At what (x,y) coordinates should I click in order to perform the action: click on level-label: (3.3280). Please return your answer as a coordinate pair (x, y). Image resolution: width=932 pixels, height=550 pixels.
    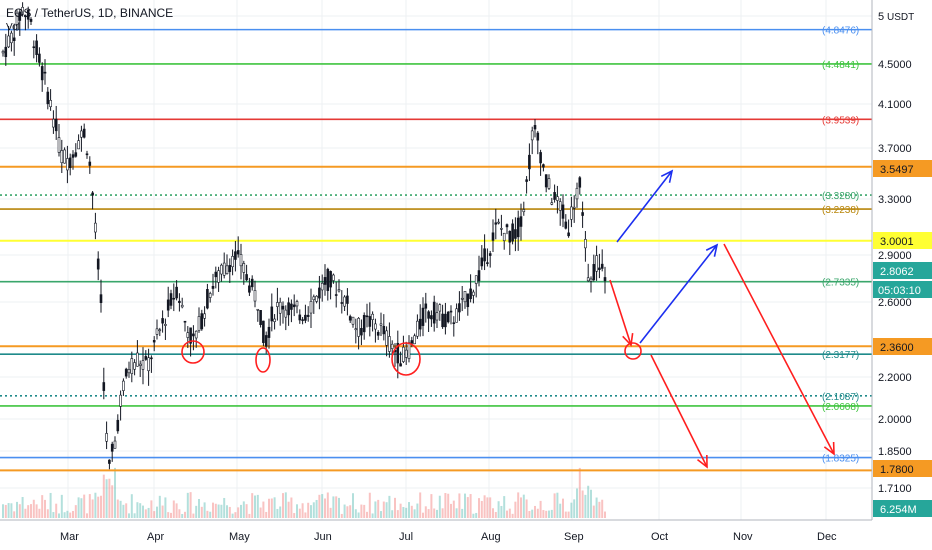
    Looking at the image, I should click on (840, 196).